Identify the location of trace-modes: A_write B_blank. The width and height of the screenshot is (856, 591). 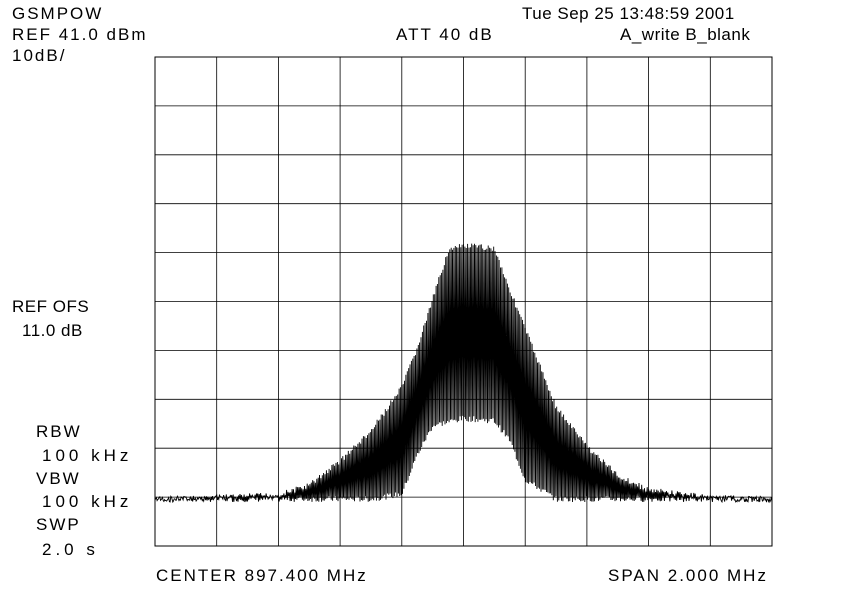
(685, 34).